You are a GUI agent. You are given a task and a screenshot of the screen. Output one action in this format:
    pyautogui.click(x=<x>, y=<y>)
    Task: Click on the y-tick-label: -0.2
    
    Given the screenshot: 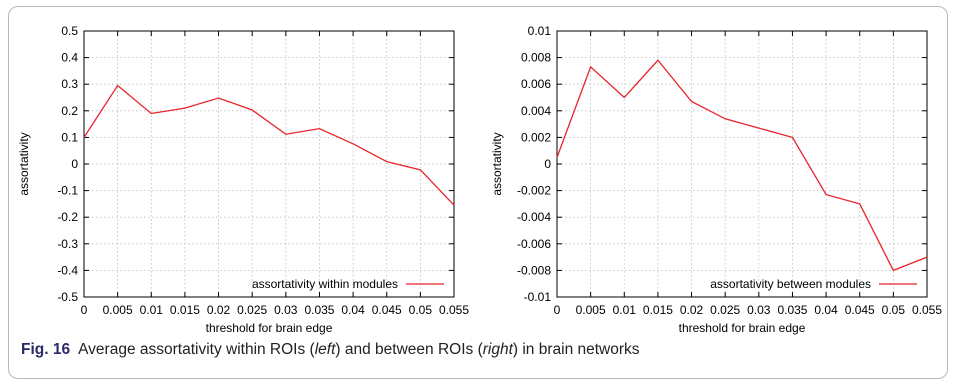 What is the action you would take?
    pyautogui.click(x=67, y=217)
    